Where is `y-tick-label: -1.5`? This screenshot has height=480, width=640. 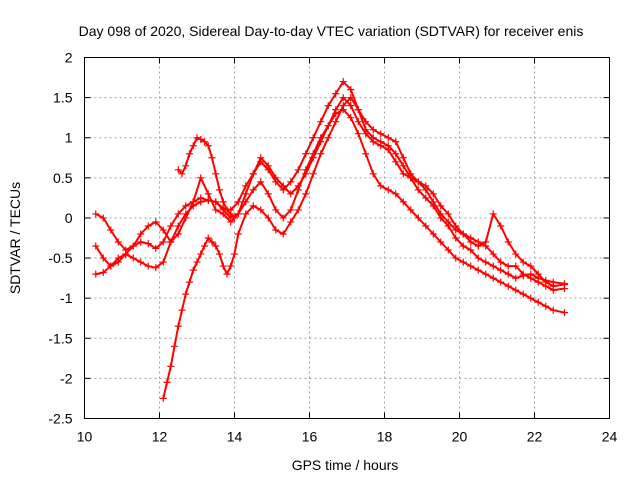 y-tick-label: -1.5 is located at coordinates (60, 338).